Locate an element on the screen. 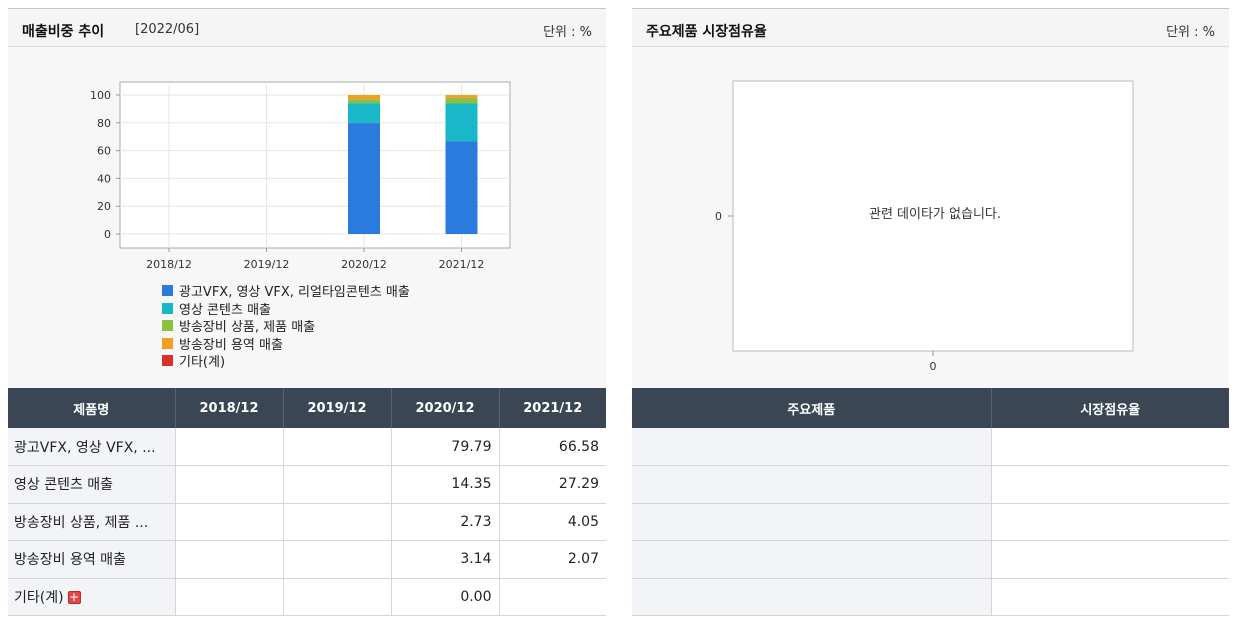  panel-header: 매출비중 추이 [2022/06] 단위 : % is located at coordinates (307, 27).